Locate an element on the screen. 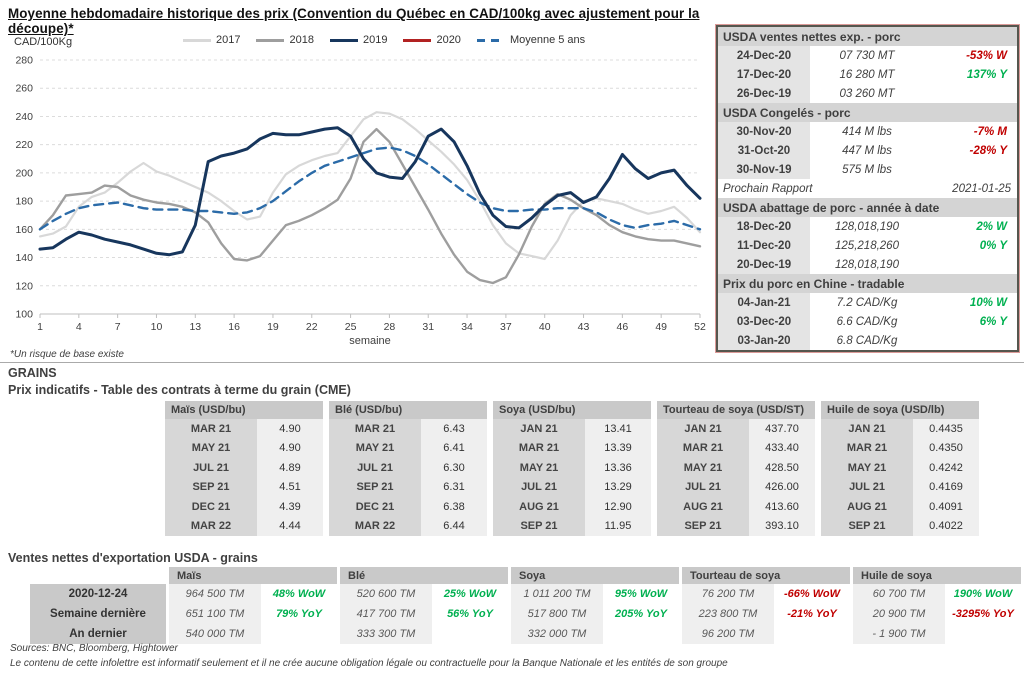 The height and width of the screenshot is (675, 1024). legend-item-2020: 2020 is located at coordinates (432, 40).